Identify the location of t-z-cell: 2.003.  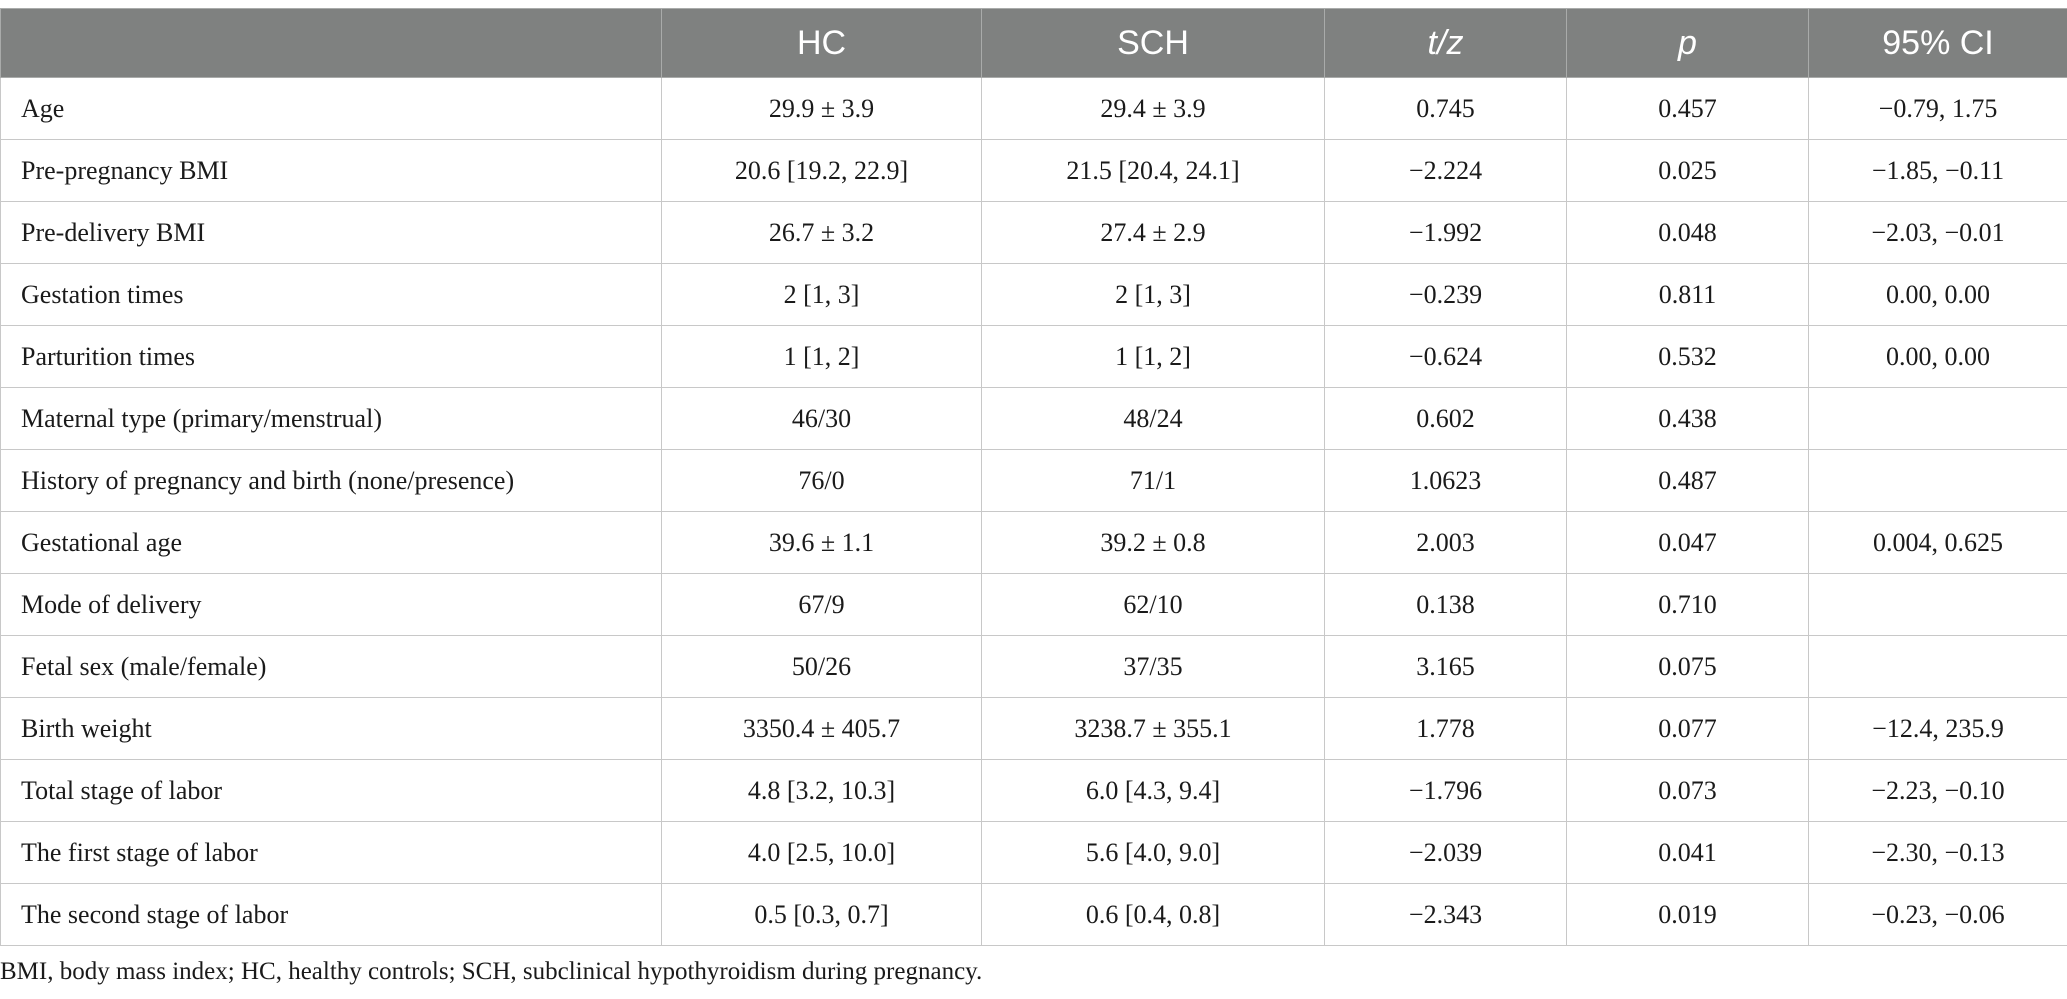
(1445, 542).